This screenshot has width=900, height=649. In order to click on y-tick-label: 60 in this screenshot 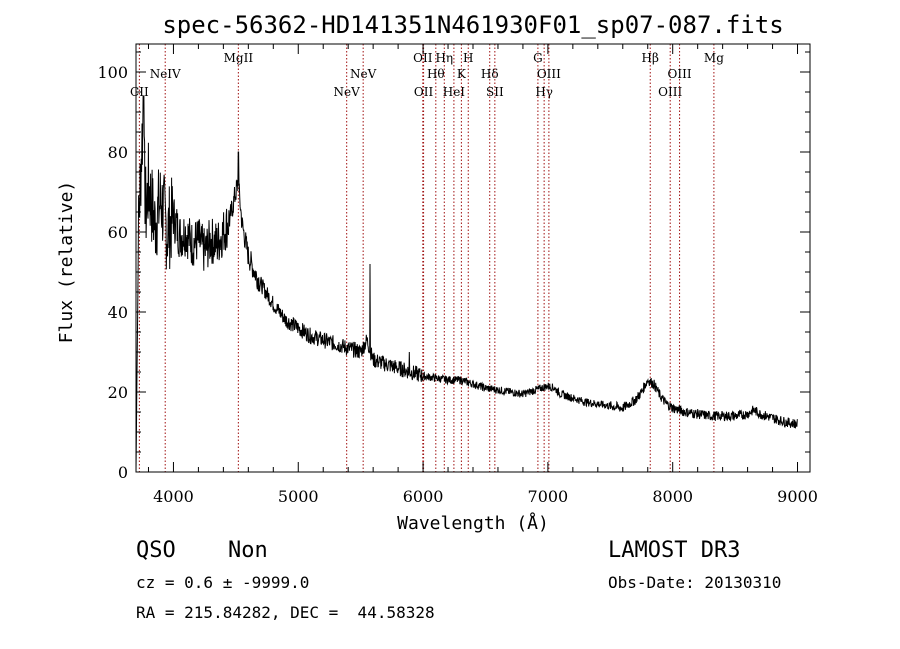, I will do `click(118, 232)`.